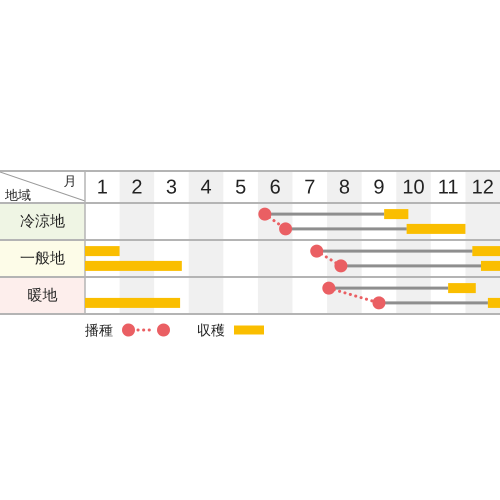  What do you see at coordinates (18, 195) in the screenshot?
I see `ylabel: 地域` at bounding box center [18, 195].